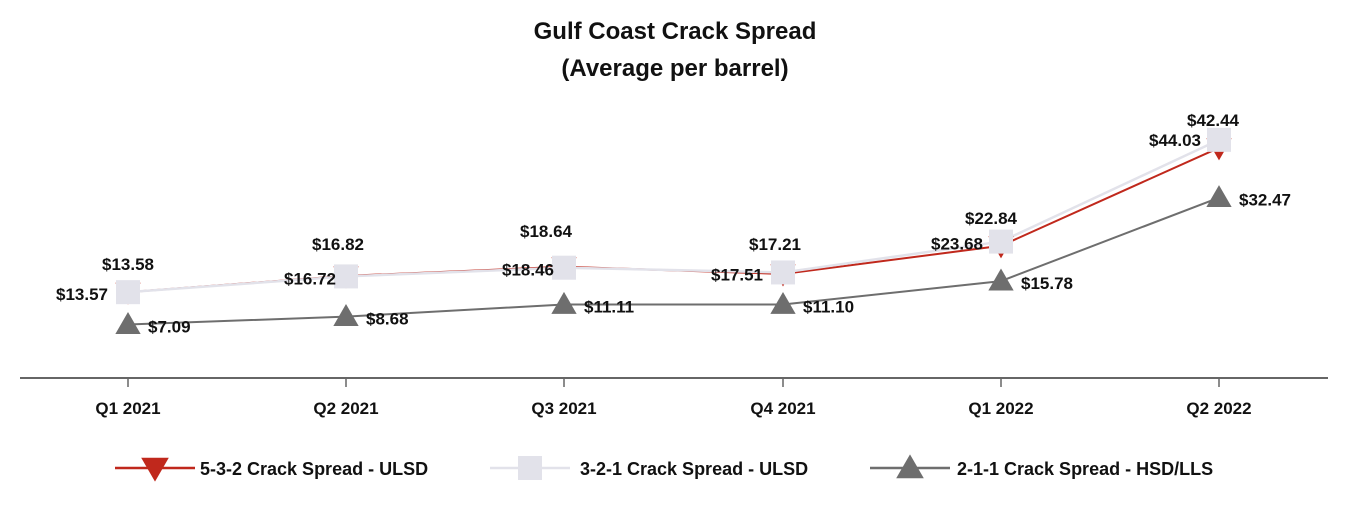 Image resolution: width=1350 pixels, height=510 pixels. Describe the element at coordinates (546, 231) in the screenshot. I see `data-label: $18.64` at that location.